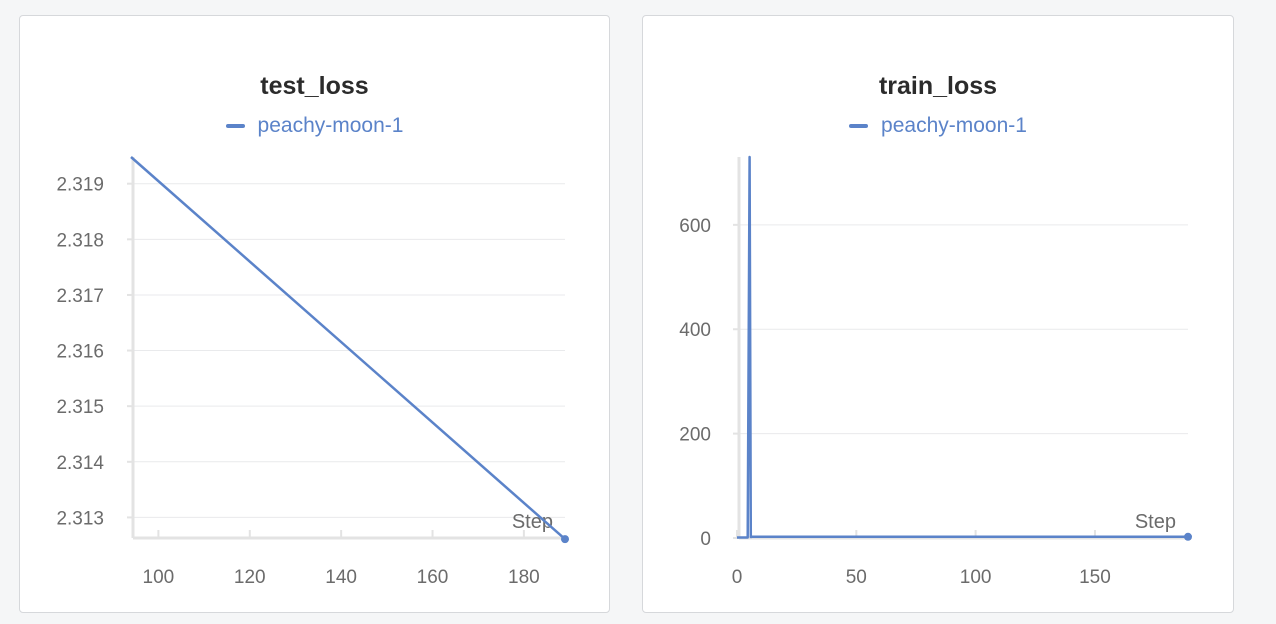 The image size is (1276, 624). What do you see at coordinates (1095, 577) in the screenshot?
I see `x-tick-label: 150` at bounding box center [1095, 577].